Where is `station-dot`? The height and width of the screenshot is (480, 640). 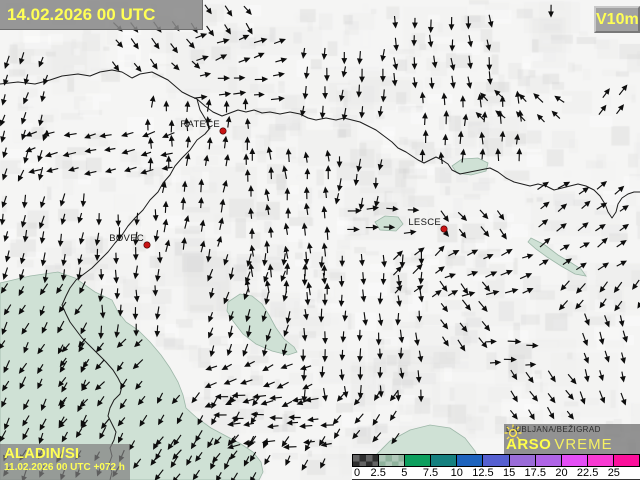 station-dot is located at coordinates (444, 229).